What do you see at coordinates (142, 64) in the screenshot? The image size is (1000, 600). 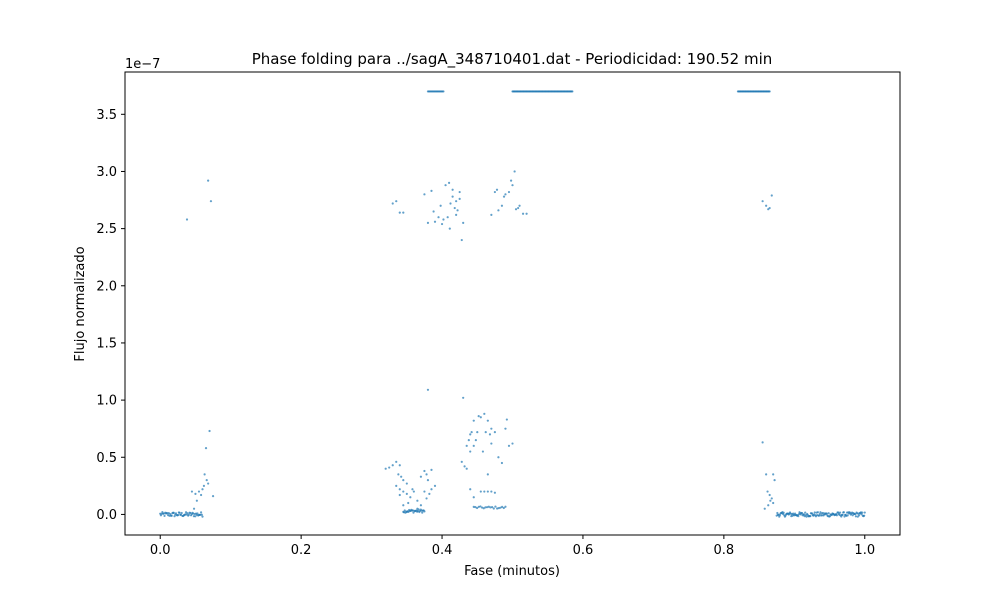 I see `y-axis-offset-text: 1e−7` at bounding box center [142, 64].